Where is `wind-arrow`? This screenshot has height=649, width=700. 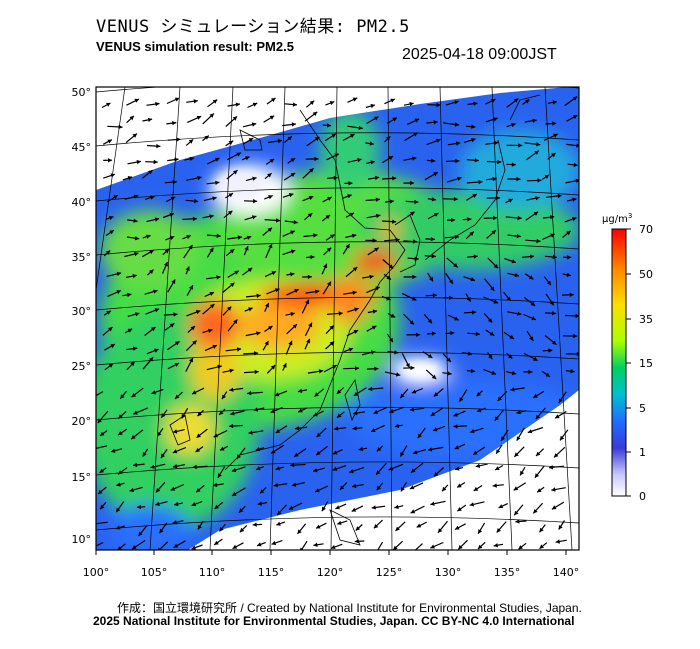
wind-arrow is located at coordinates (102, 447).